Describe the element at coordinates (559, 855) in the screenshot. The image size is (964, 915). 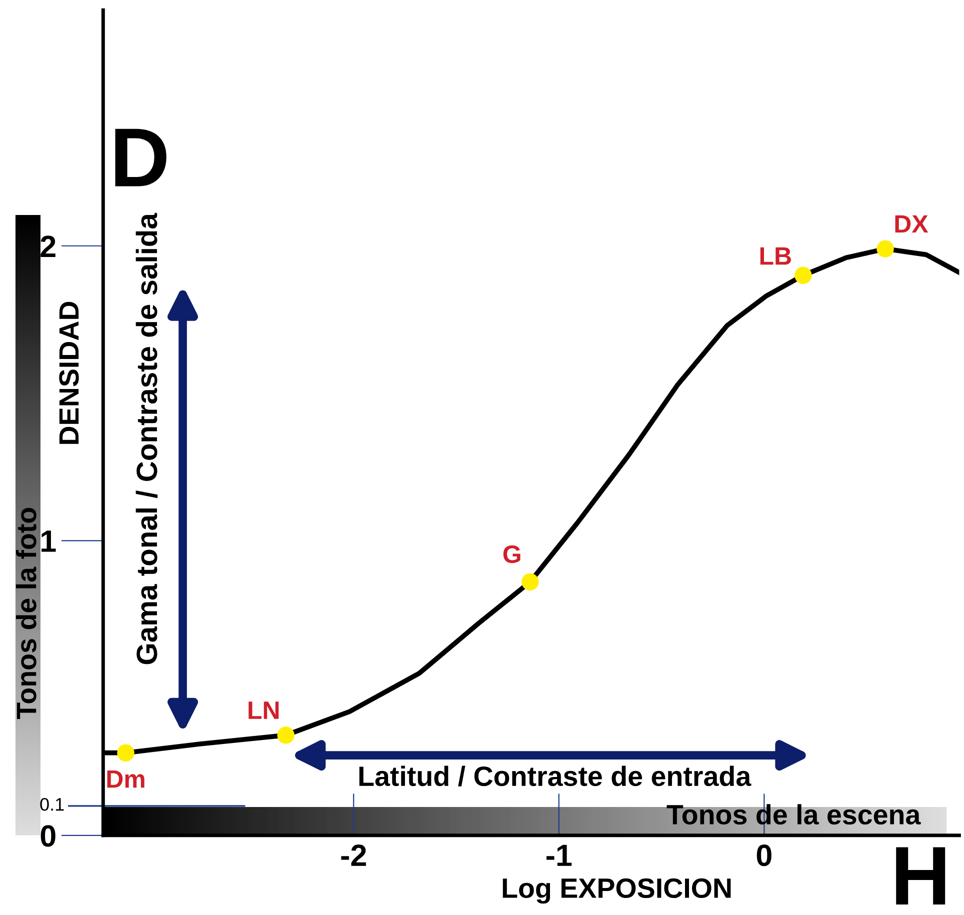
I see `x-tick-label: -1` at that location.